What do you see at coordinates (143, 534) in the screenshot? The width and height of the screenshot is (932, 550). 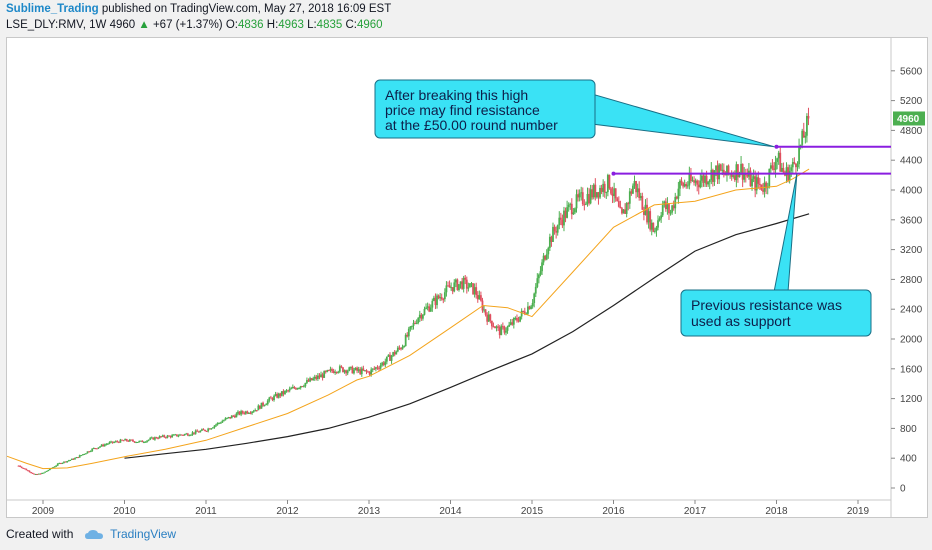 I see `tradingview-link: TradingView` at bounding box center [143, 534].